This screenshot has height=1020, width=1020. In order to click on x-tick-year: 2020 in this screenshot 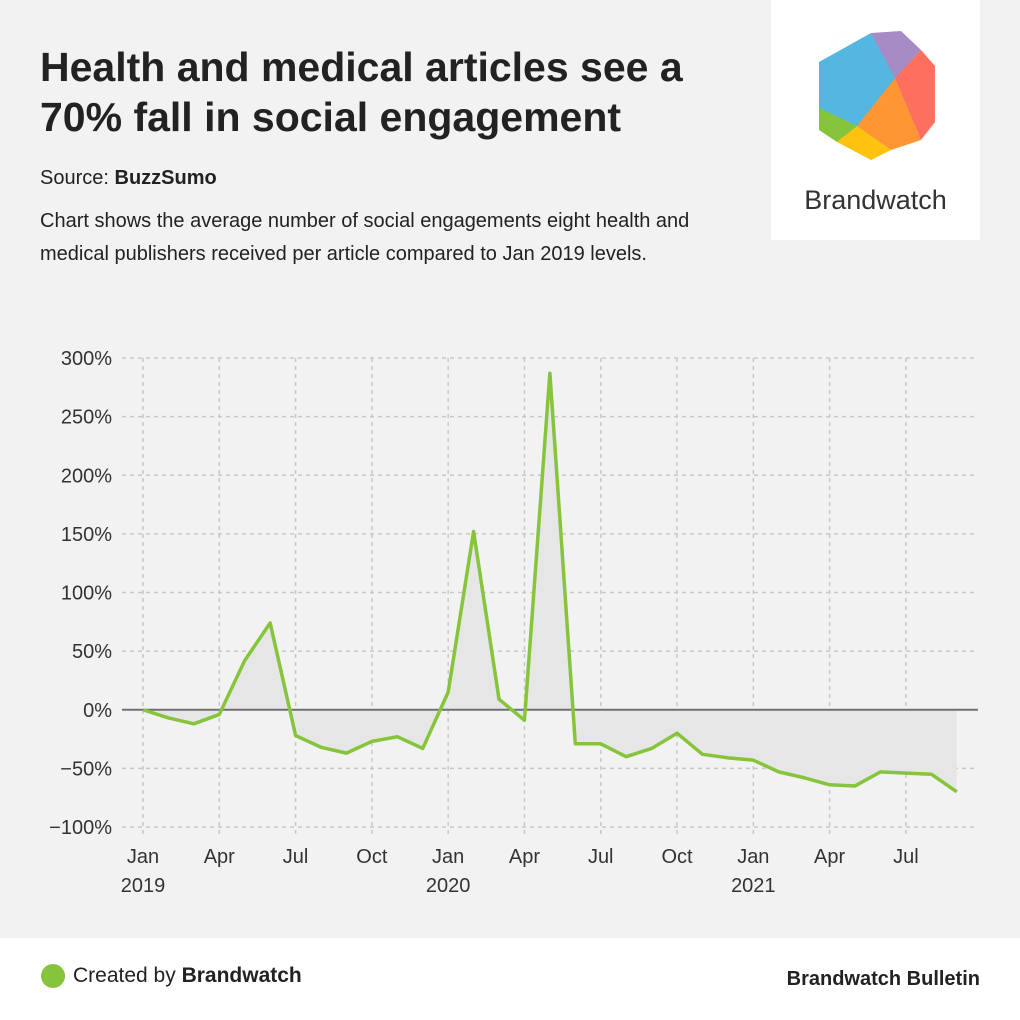, I will do `click(448, 886)`.